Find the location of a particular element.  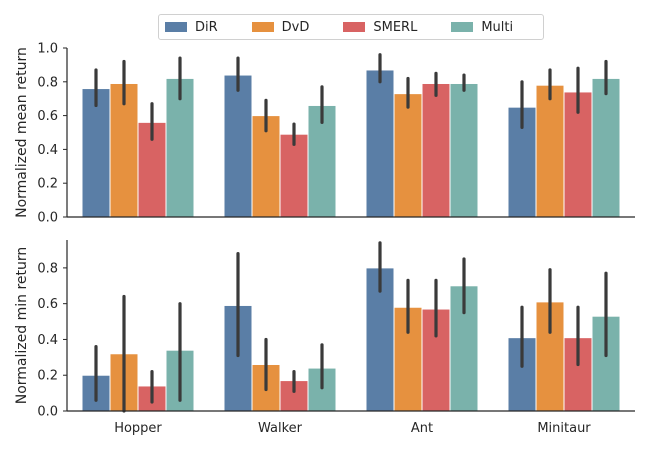

bar-p1-multi-hopper is located at coordinates (180, 147).